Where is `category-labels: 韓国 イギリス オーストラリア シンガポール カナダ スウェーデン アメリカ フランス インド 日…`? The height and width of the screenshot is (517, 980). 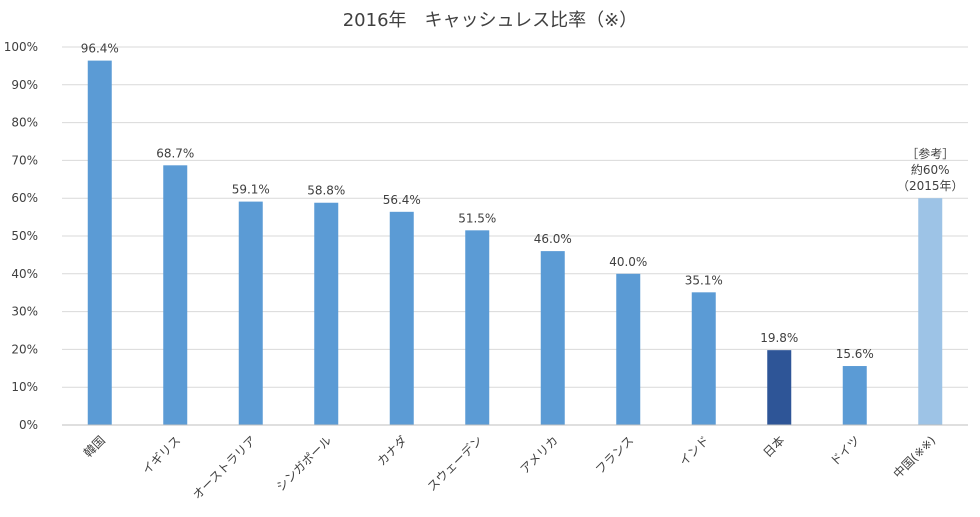
category-labels: 韓国 イギリス オーストラリア シンガポール カナダ スウェーデン アメリカ フランス インド 日… is located at coordinates (509, 468).